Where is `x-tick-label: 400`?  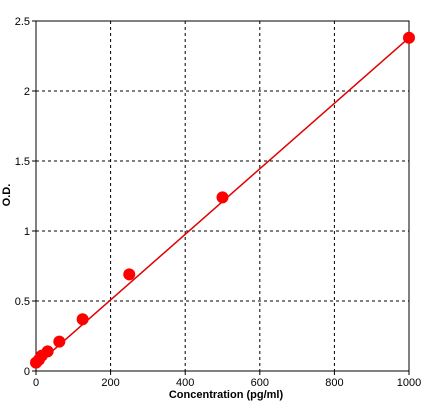 x-tick-label: 400 is located at coordinates (185, 383).